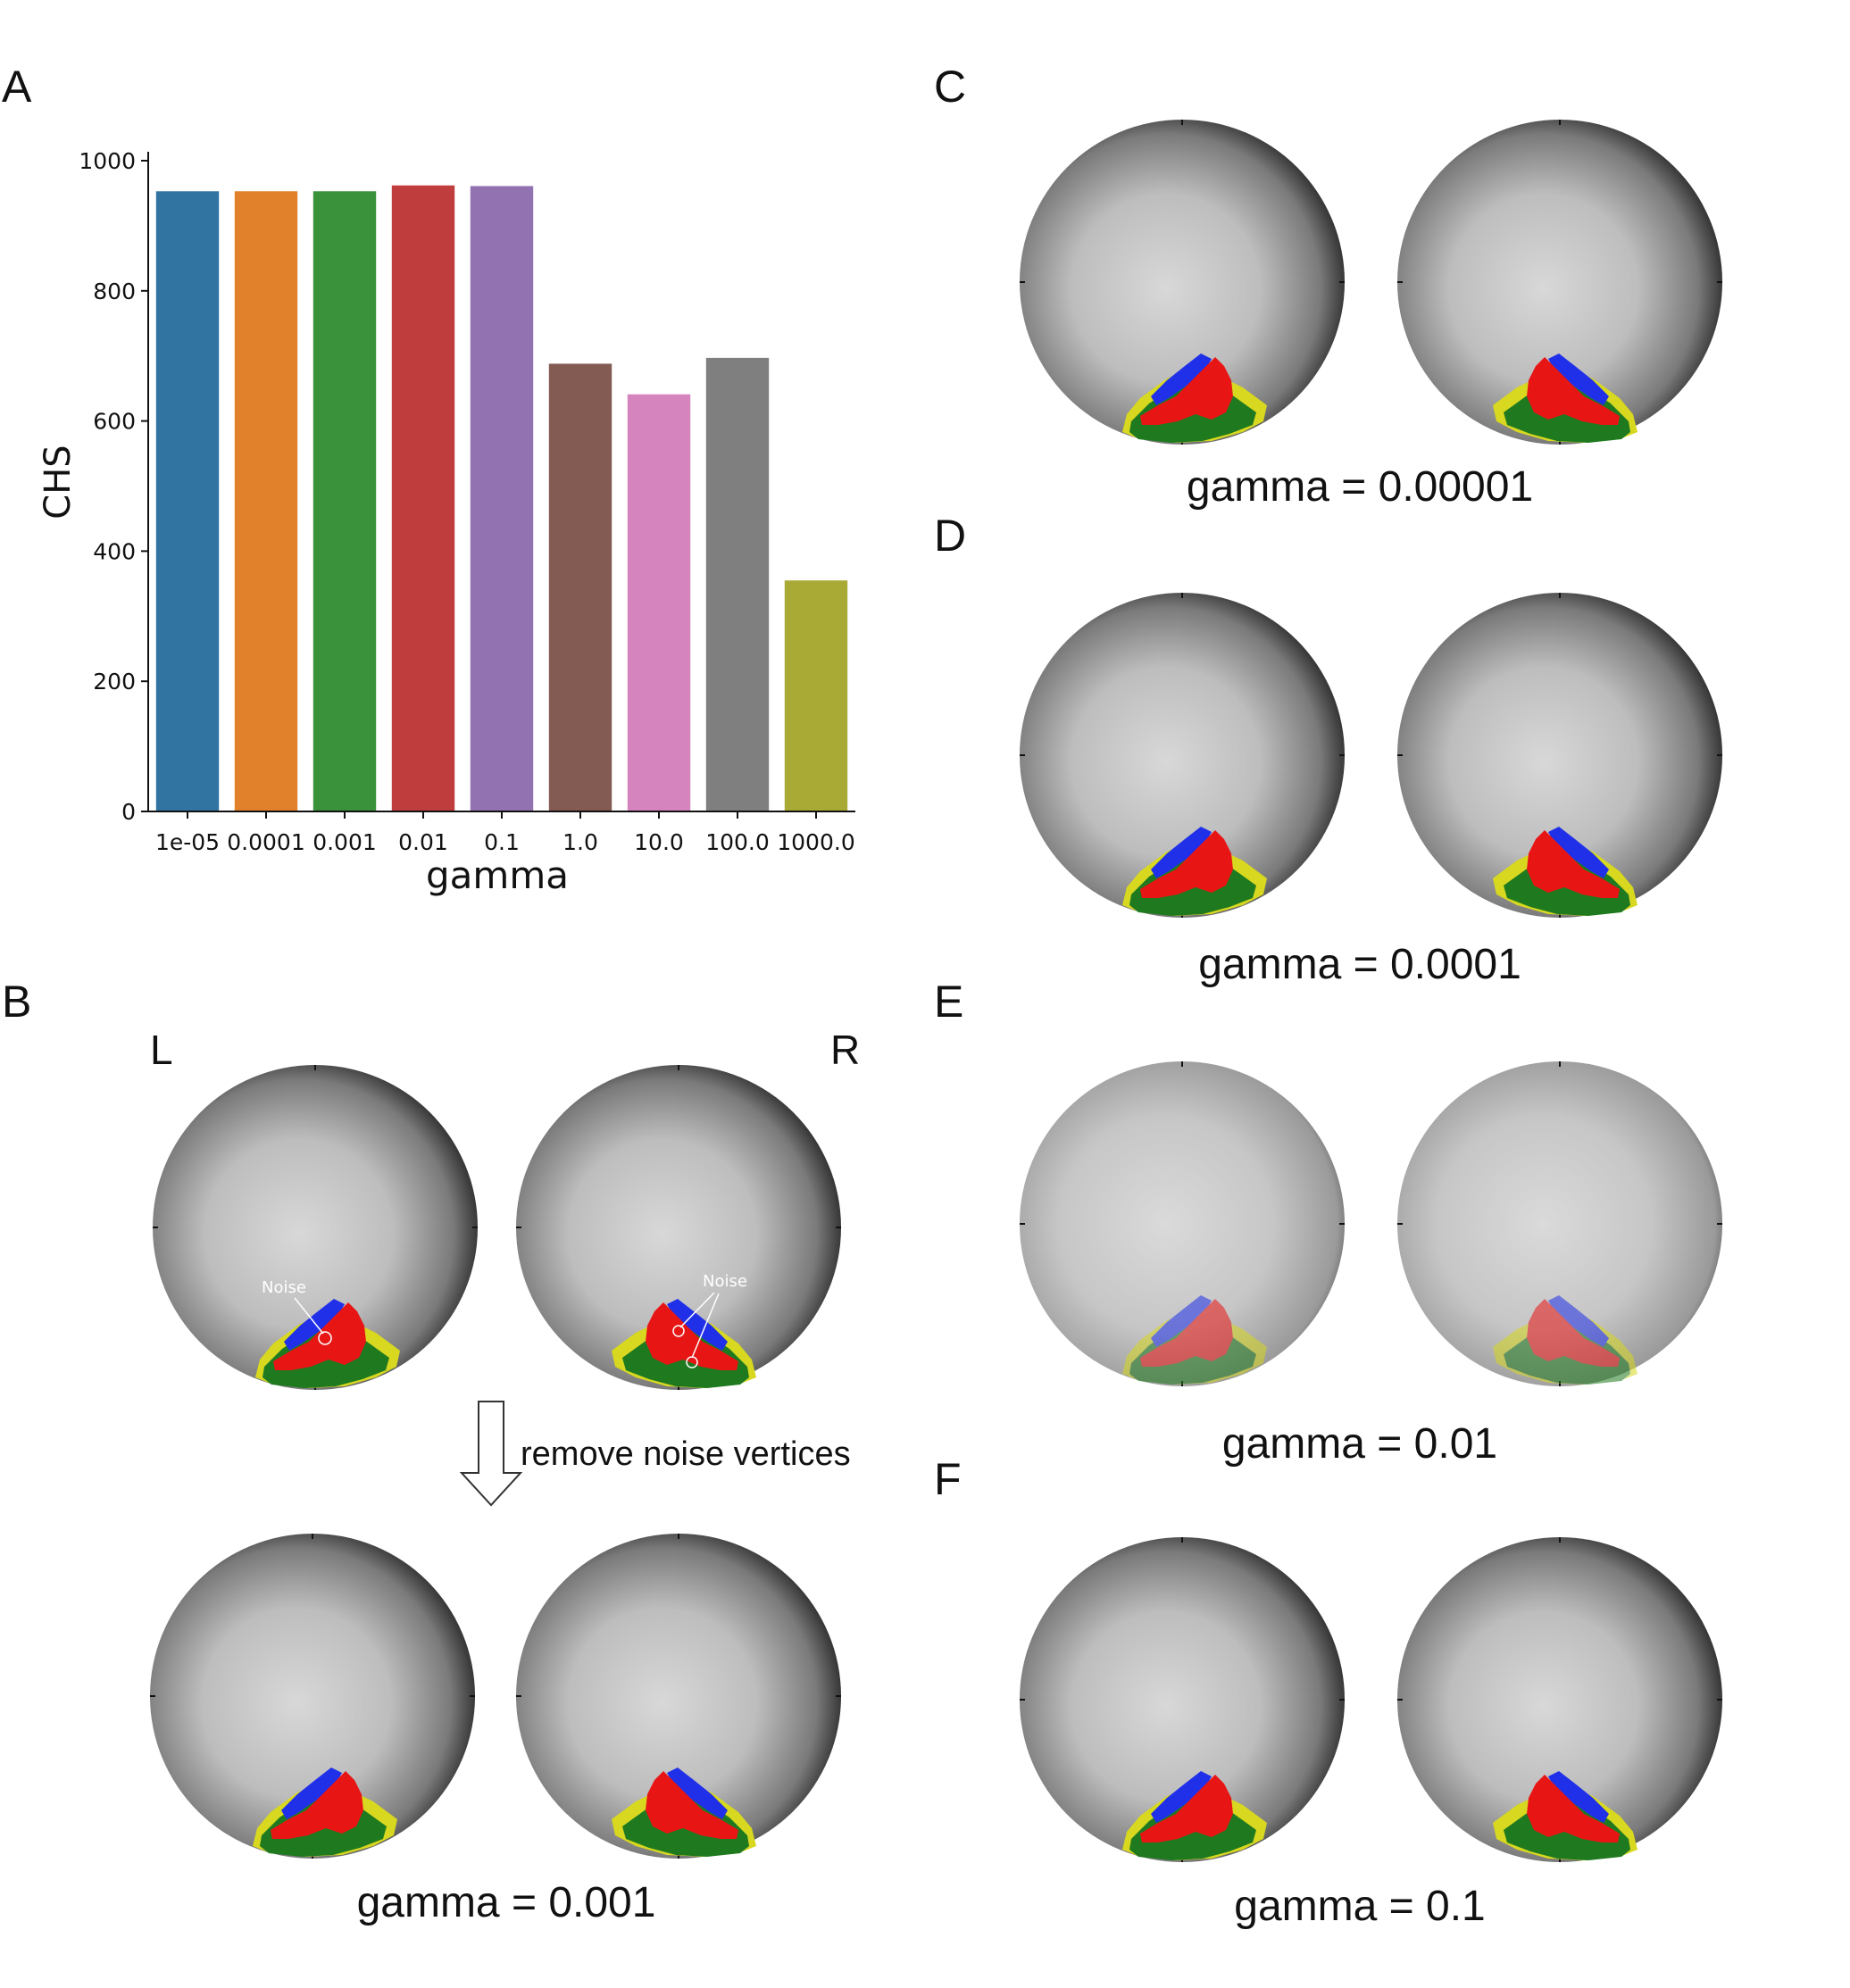 The image size is (1850, 1988). Describe the element at coordinates (659, 602) in the screenshot. I see `bar-10.0` at that location.